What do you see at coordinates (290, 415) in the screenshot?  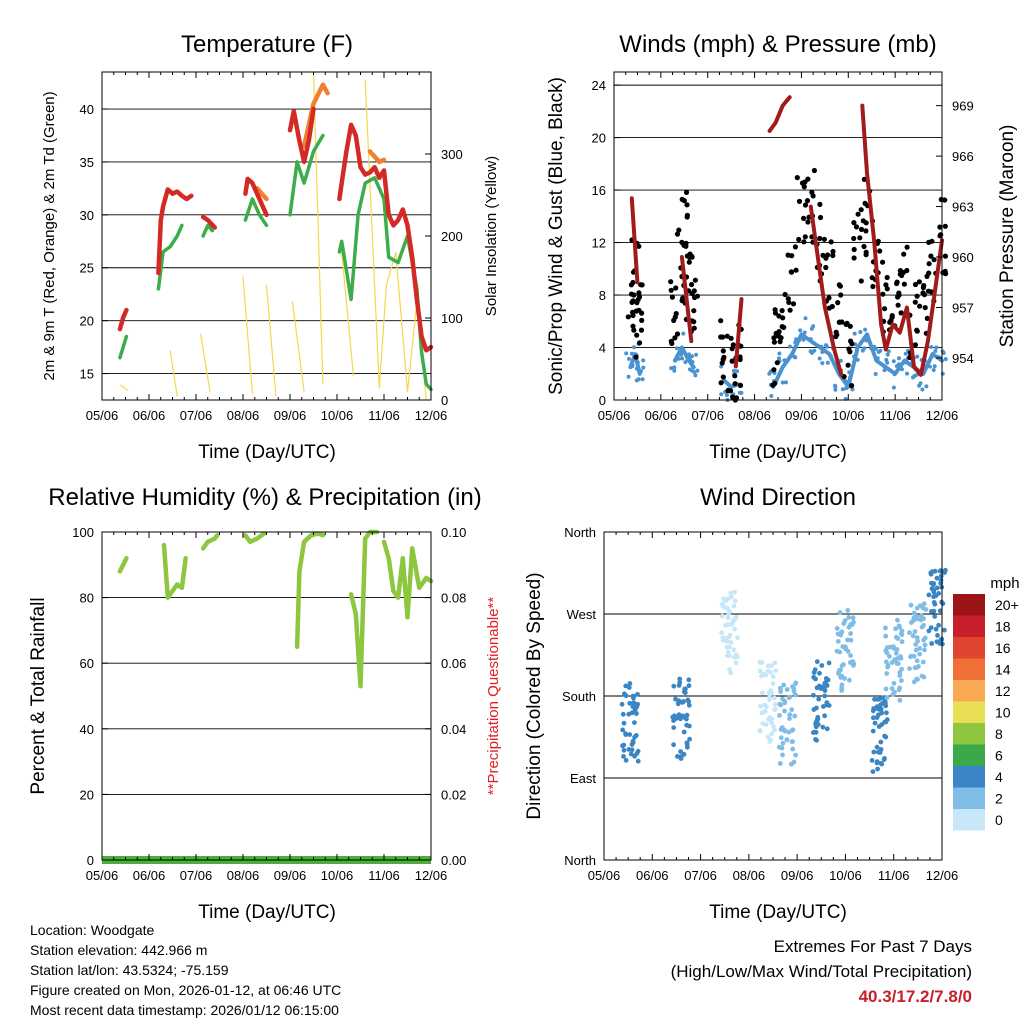 I see `x-tick-label: 09/06` at bounding box center [290, 415].